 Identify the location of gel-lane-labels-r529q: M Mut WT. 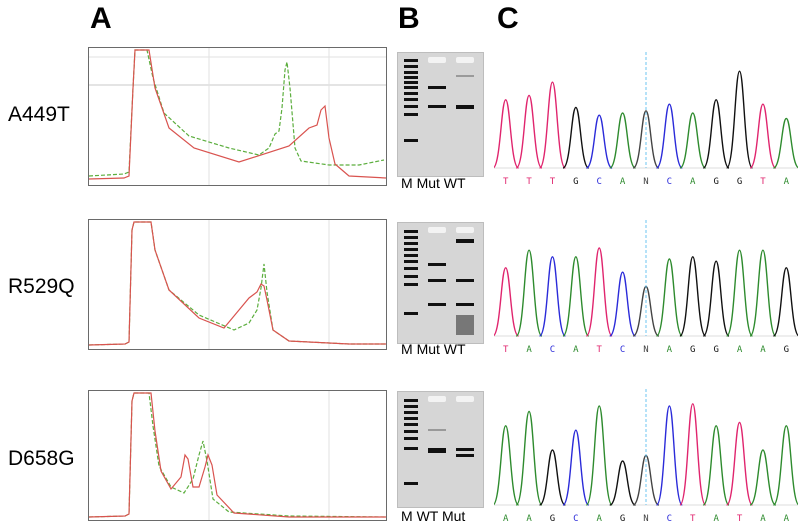
(433, 349).